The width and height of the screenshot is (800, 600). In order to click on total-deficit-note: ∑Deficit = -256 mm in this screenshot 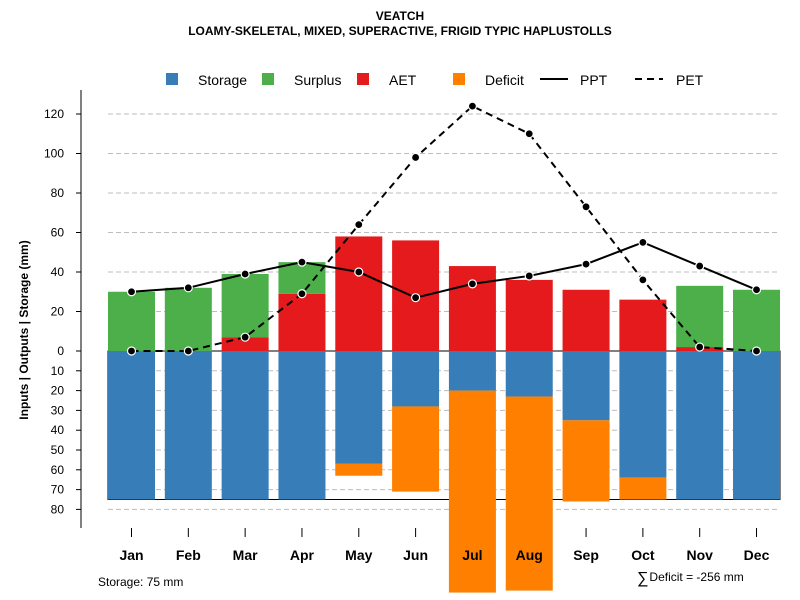, I will do `click(690, 579)`.